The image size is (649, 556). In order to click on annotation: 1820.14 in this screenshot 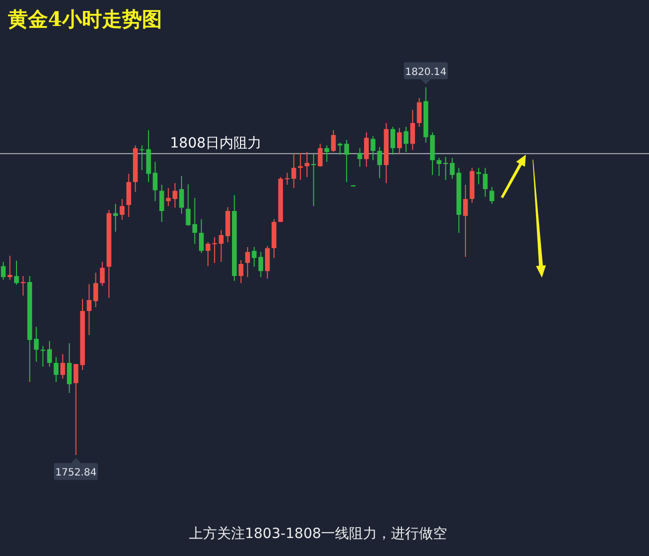, I will do `click(426, 72)`.